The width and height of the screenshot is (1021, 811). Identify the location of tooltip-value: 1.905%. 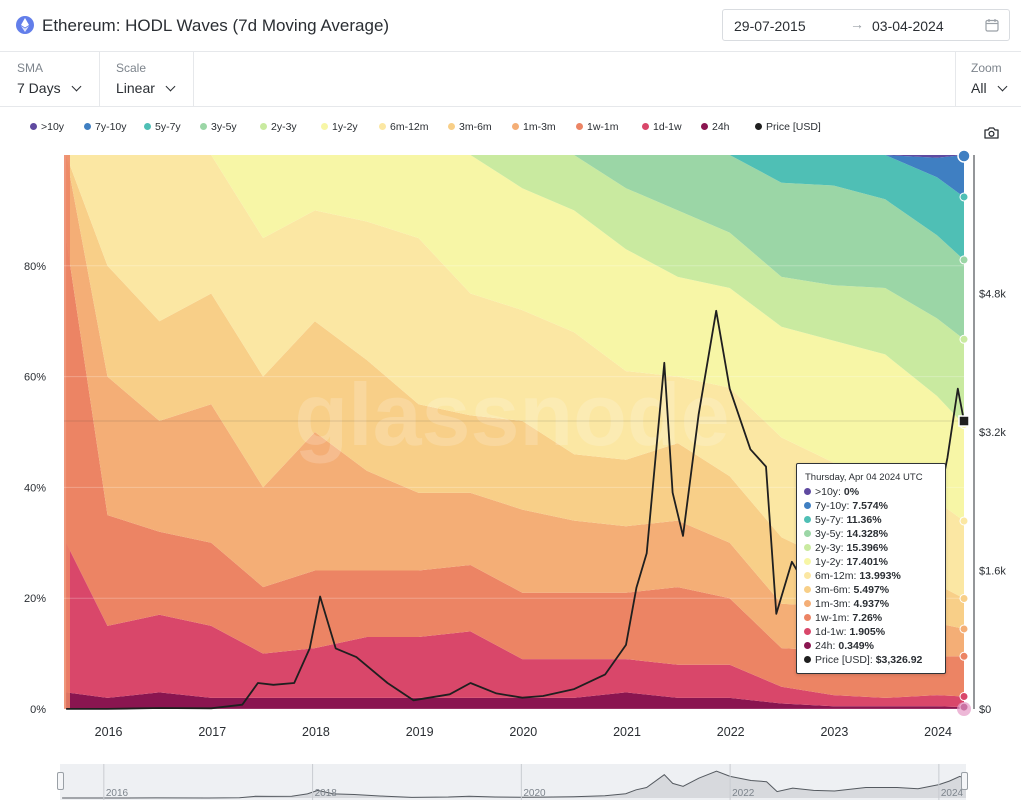
(867, 632).